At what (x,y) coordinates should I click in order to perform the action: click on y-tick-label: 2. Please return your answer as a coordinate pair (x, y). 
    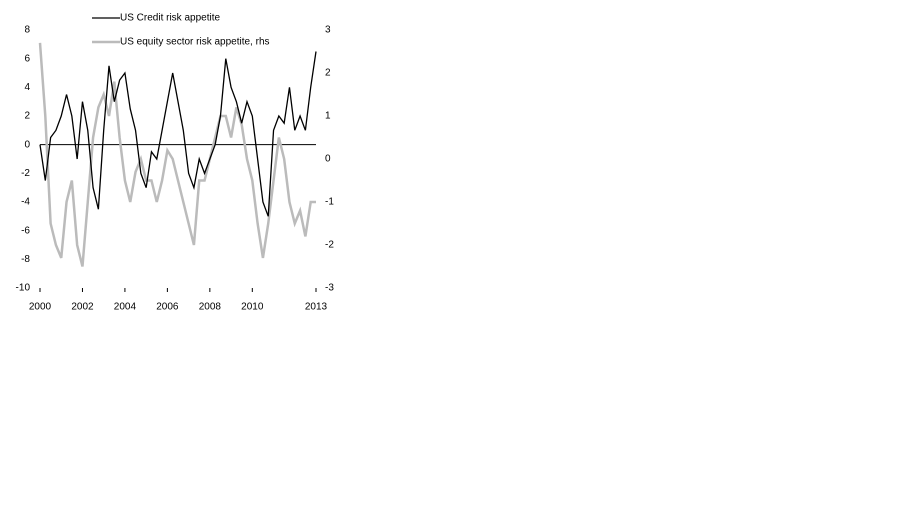
    Looking at the image, I should click on (27, 116).